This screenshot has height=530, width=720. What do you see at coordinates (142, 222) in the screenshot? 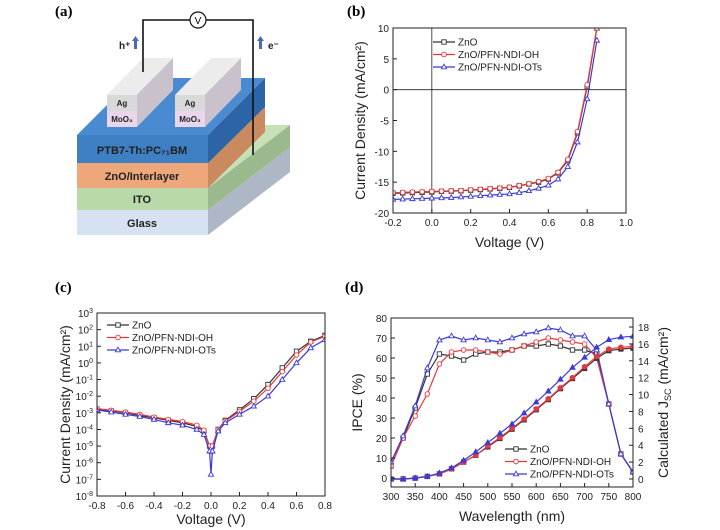
I see `glass-layer` at bounding box center [142, 222].